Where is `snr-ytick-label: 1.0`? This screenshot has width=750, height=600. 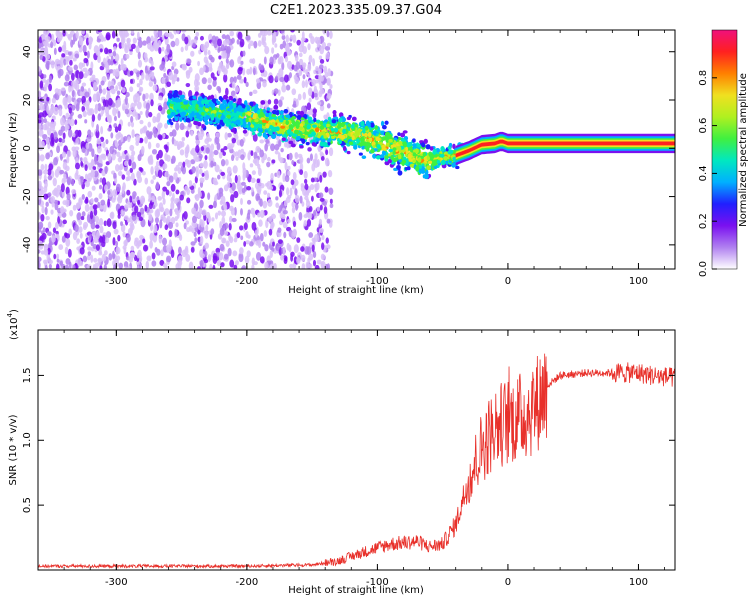
snr-ytick-label: 1.0 is located at coordinates (27, 440).